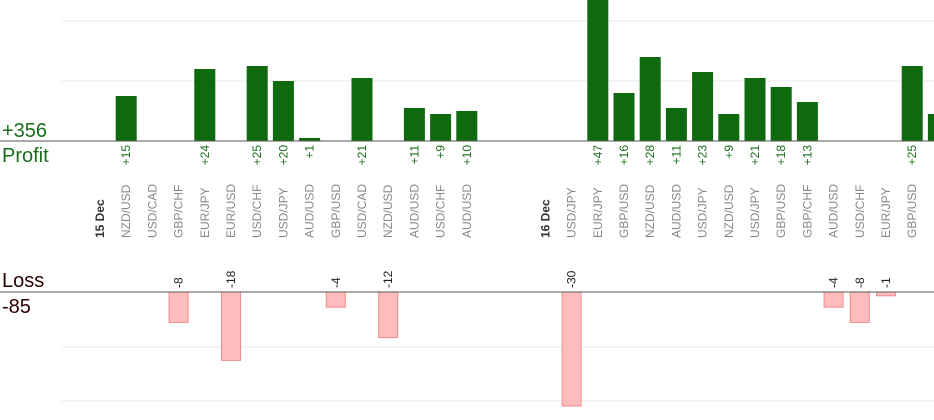  Describe the element at coordinates (16, 307) in the screenshot. I see `loss-total: -85` at that location.